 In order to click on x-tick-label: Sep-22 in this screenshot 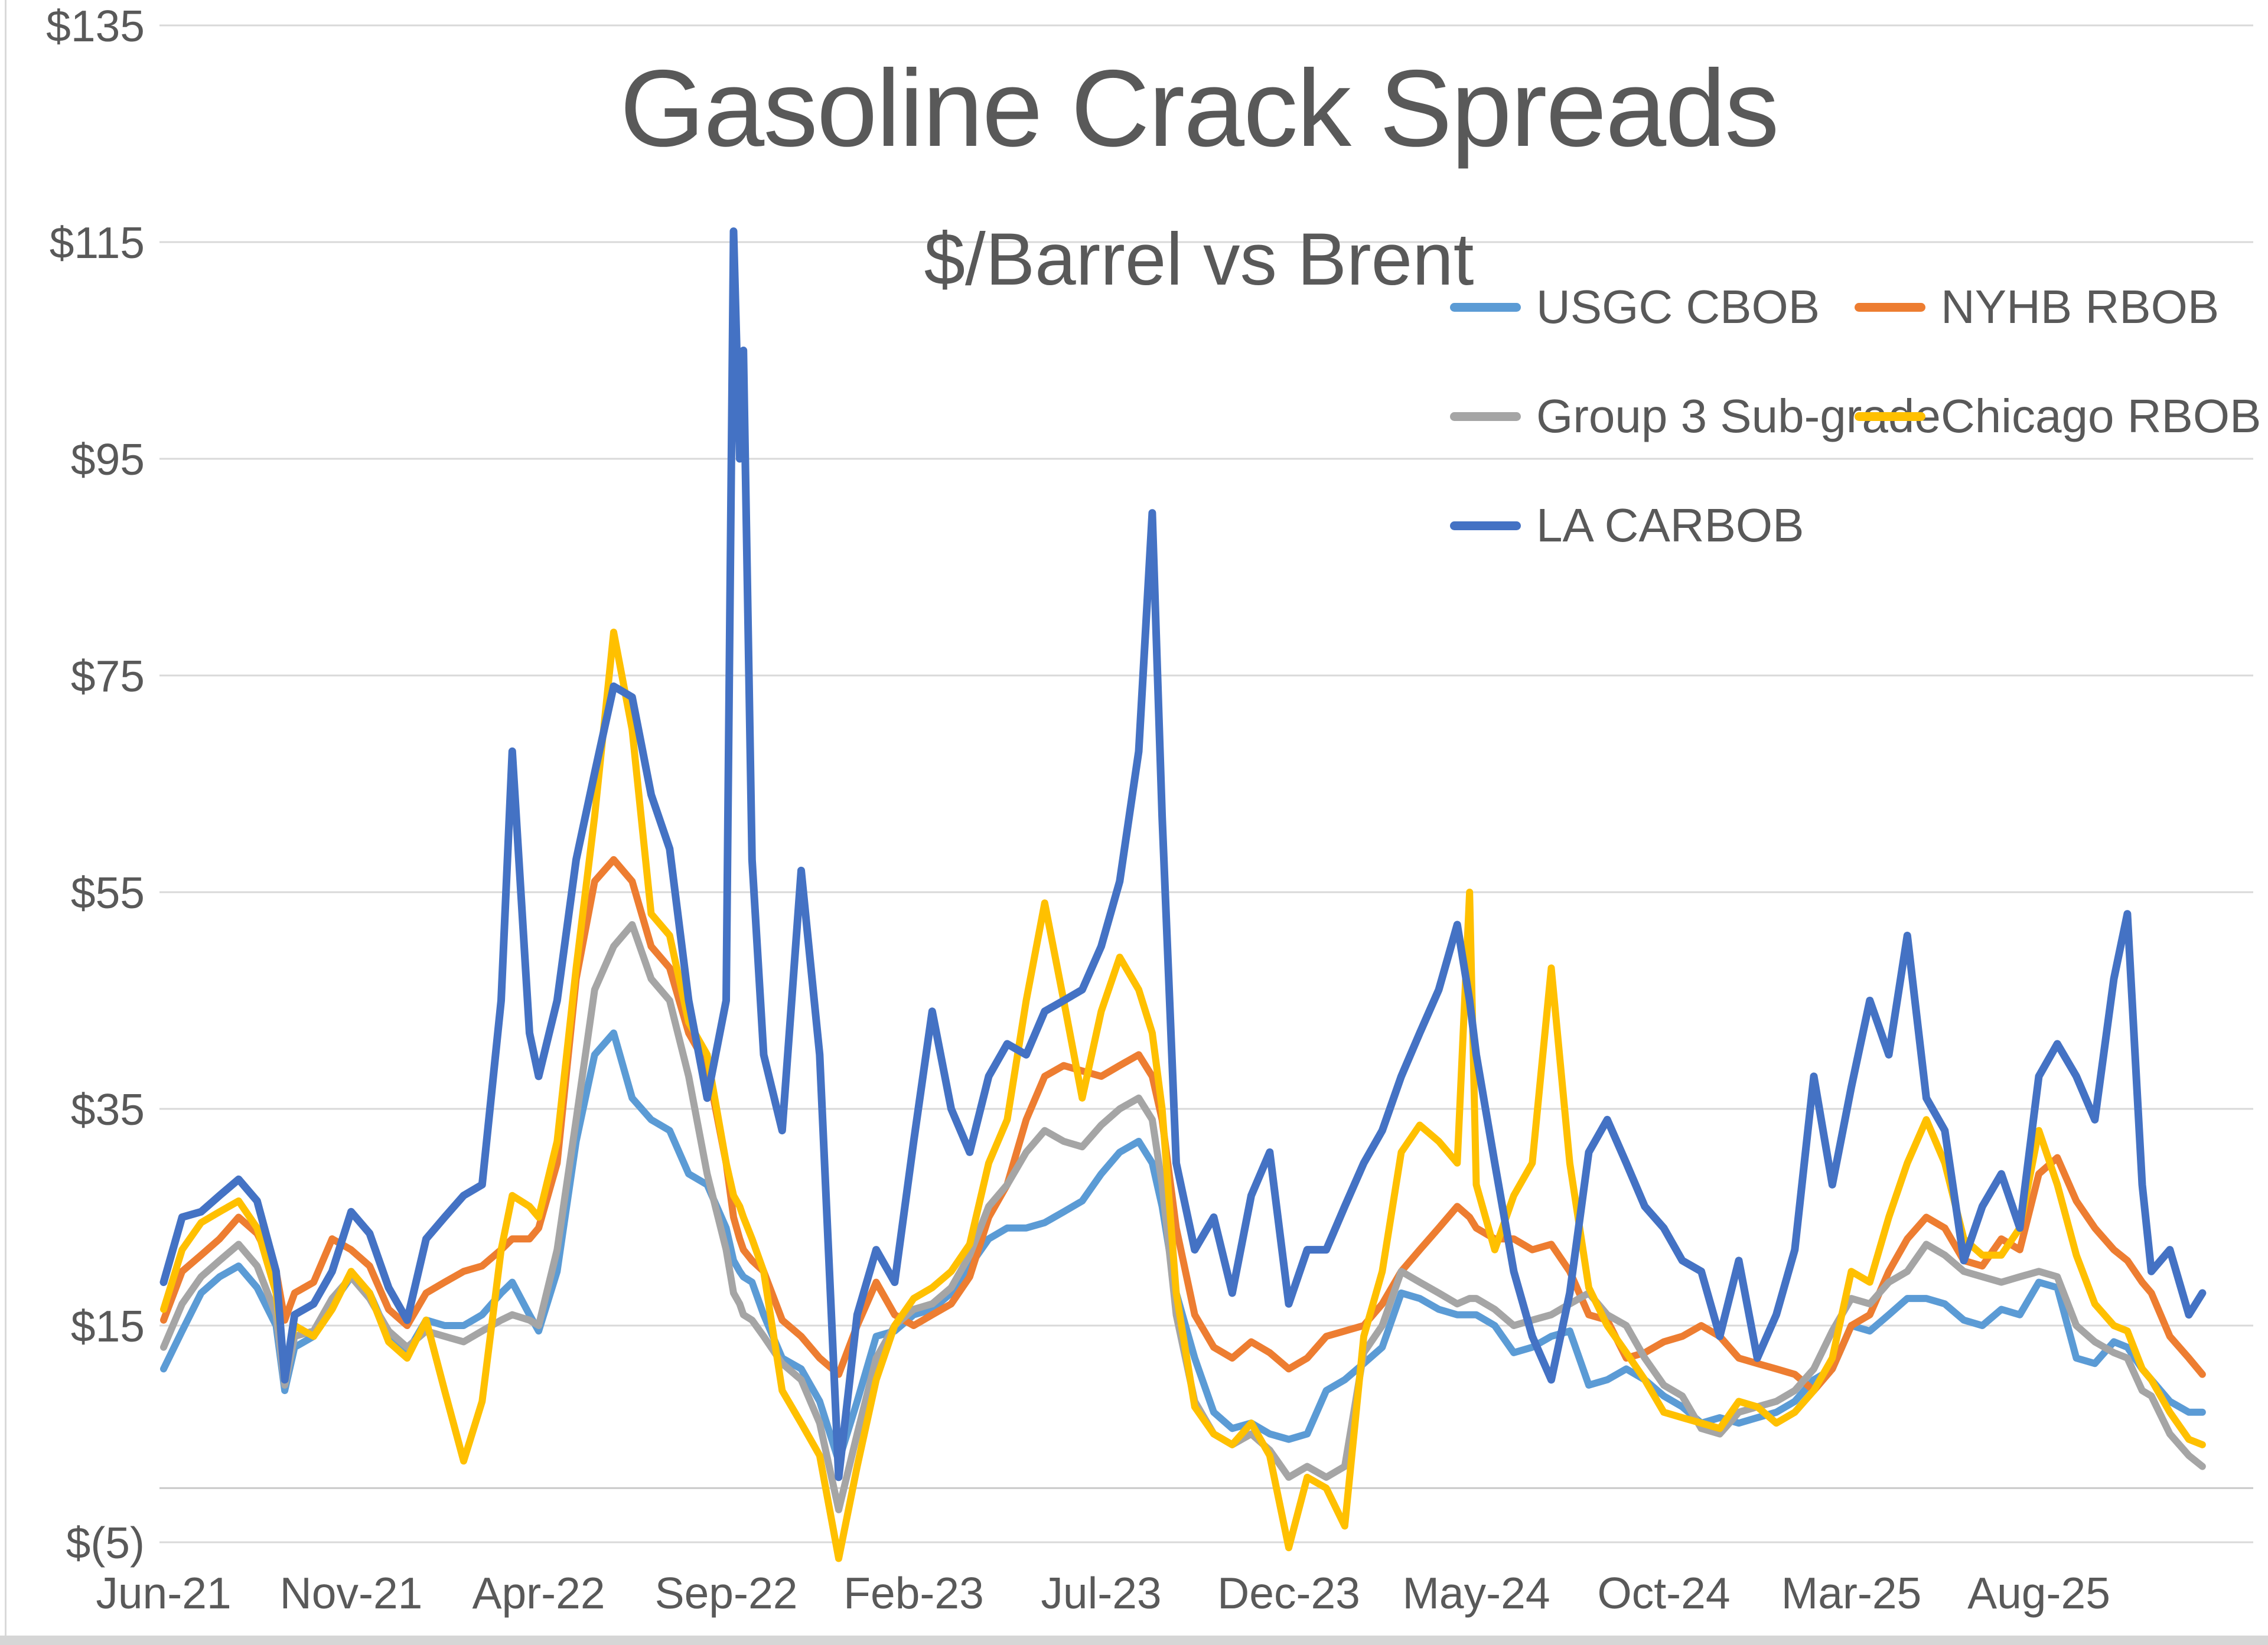, I will do `click(726, 1593)`.